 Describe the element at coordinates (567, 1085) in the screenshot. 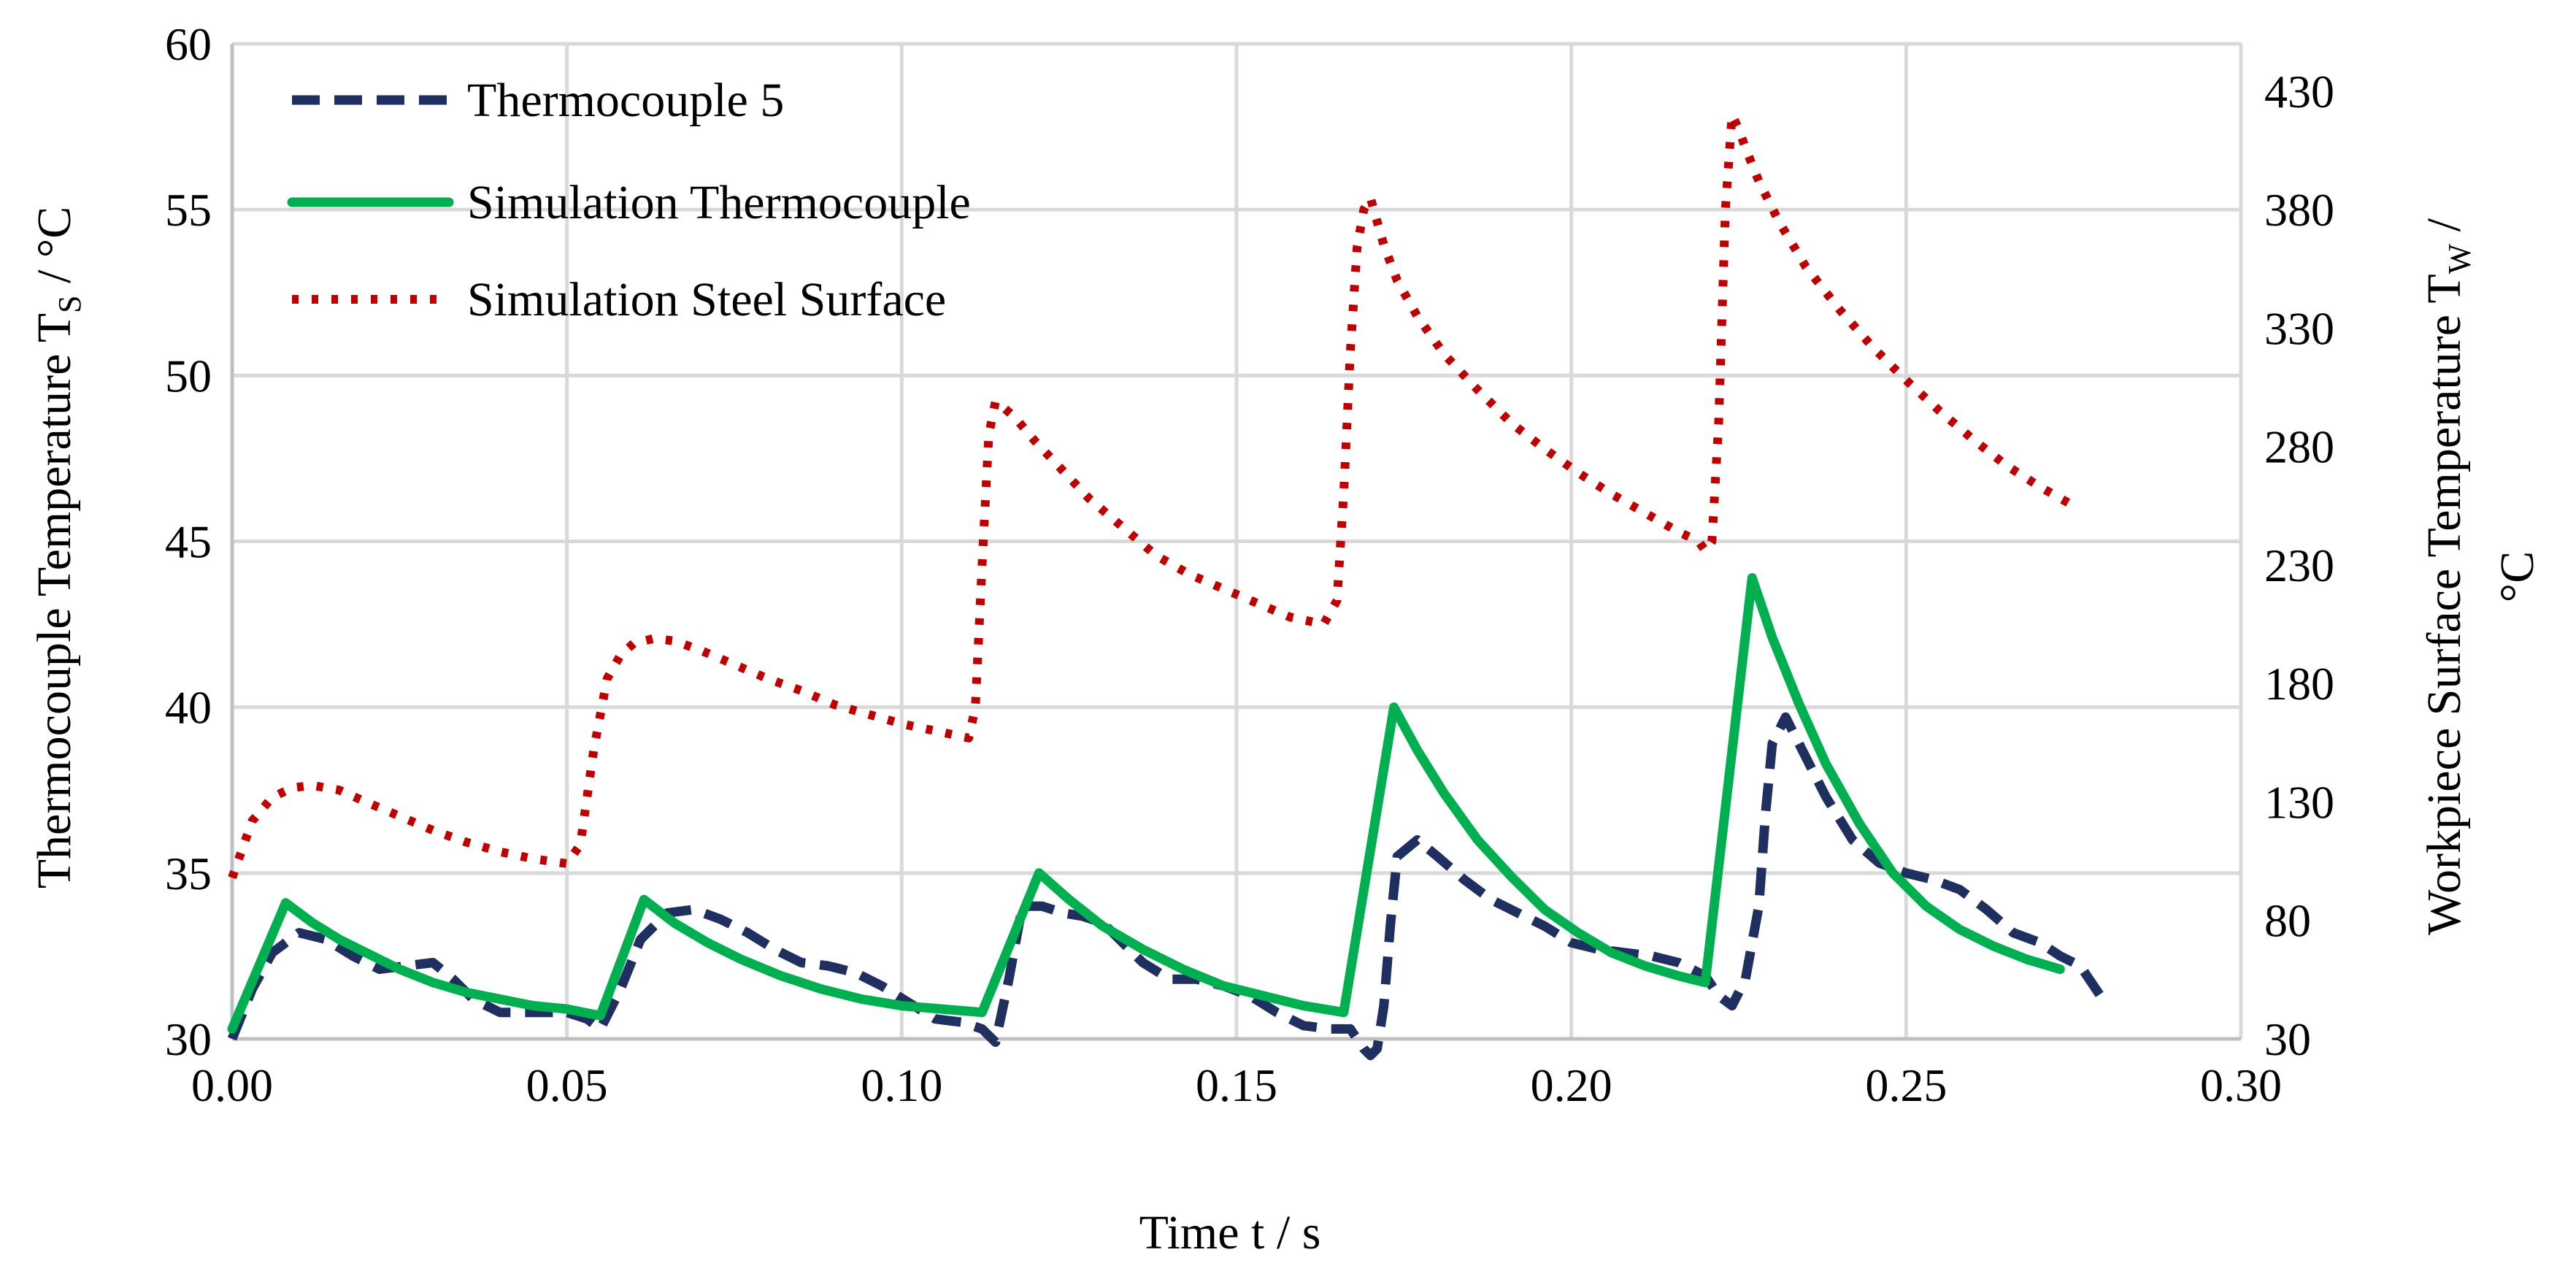

I see `x-tick-label: 0.05` at that location.